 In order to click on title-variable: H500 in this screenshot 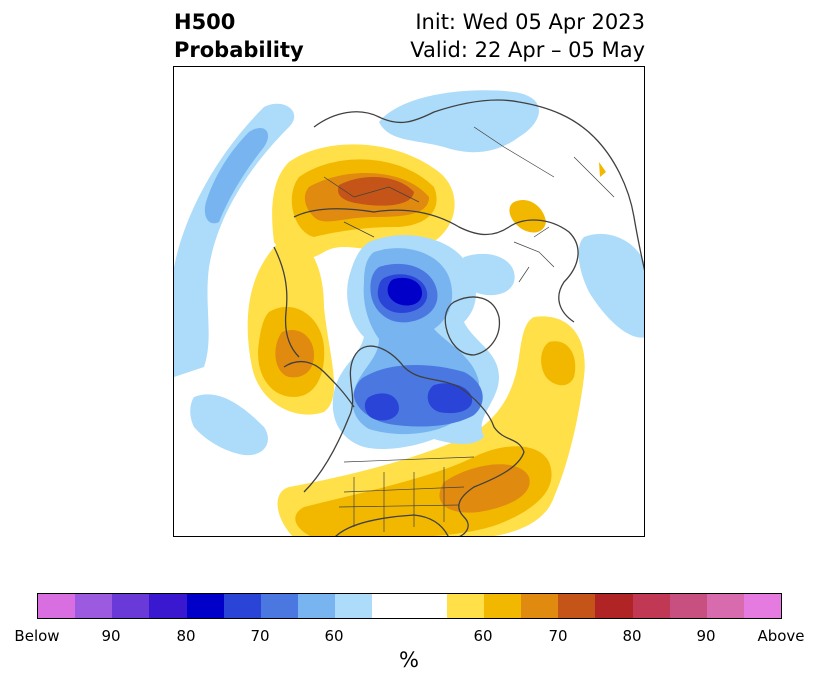, I will do `click(205, 22)`.